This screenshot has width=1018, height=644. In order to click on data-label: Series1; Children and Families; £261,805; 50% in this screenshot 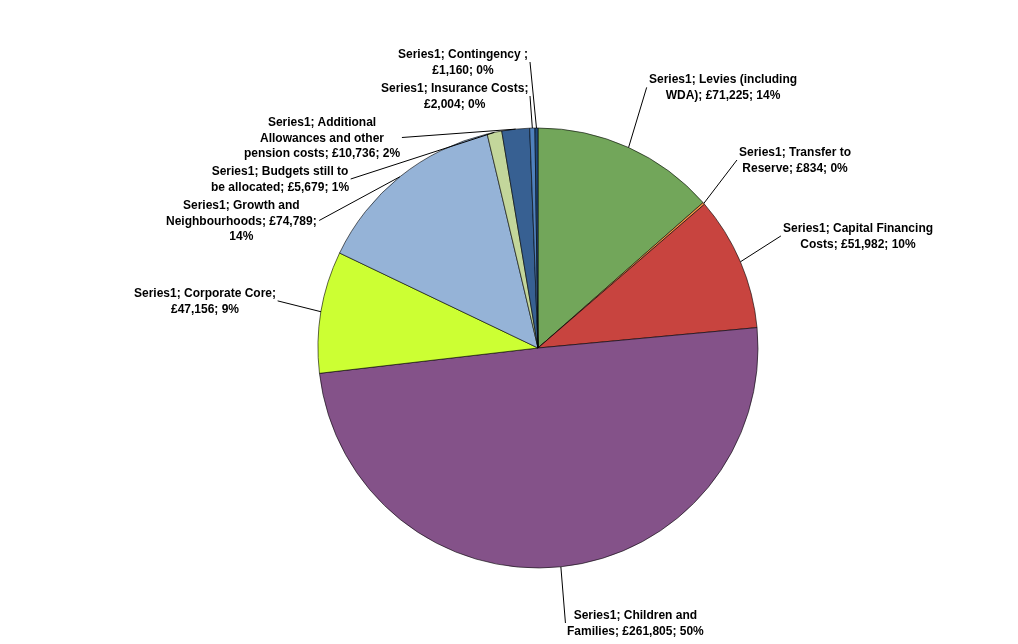, I will do `click(636, 623)`.